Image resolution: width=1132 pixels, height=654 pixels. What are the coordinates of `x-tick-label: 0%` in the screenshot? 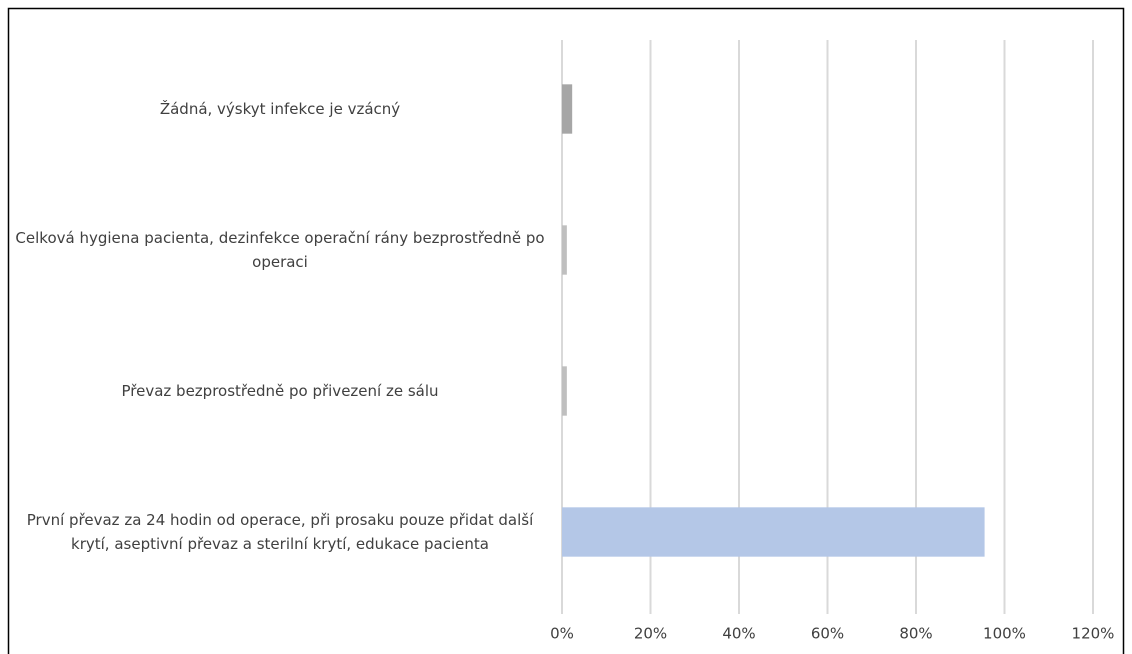 It's located at (562, 634).